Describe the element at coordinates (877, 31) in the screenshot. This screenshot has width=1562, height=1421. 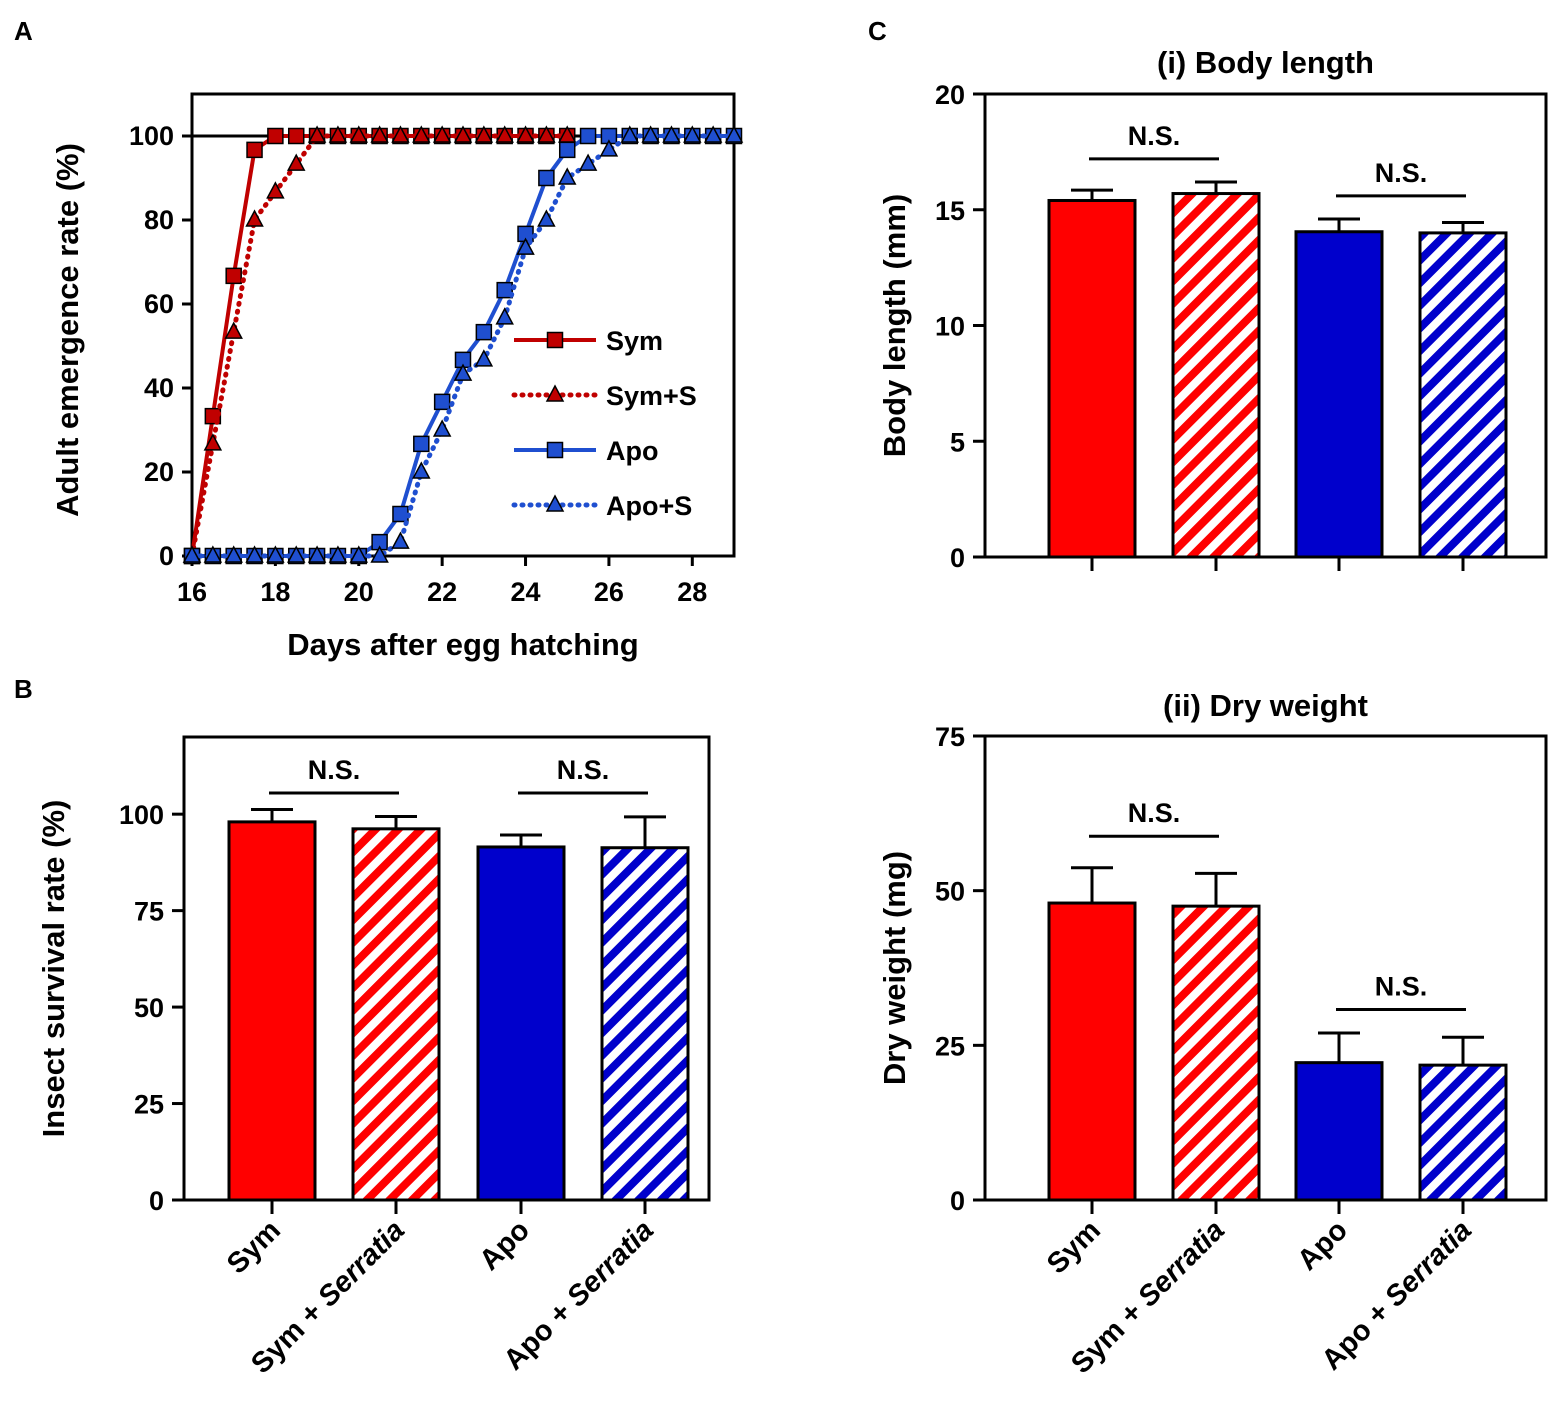
I see `panel-letter-c: C` at that location.